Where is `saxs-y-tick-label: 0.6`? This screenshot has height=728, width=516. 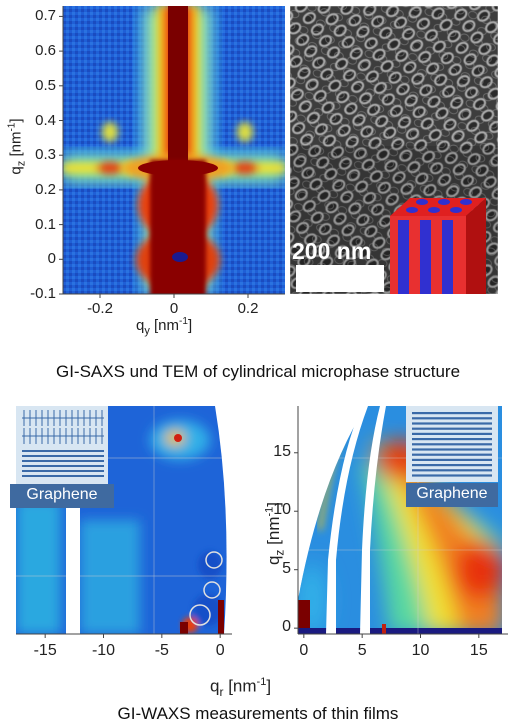 saxs-y-tick-label: 0.6 is located at coordinates (28, 50).